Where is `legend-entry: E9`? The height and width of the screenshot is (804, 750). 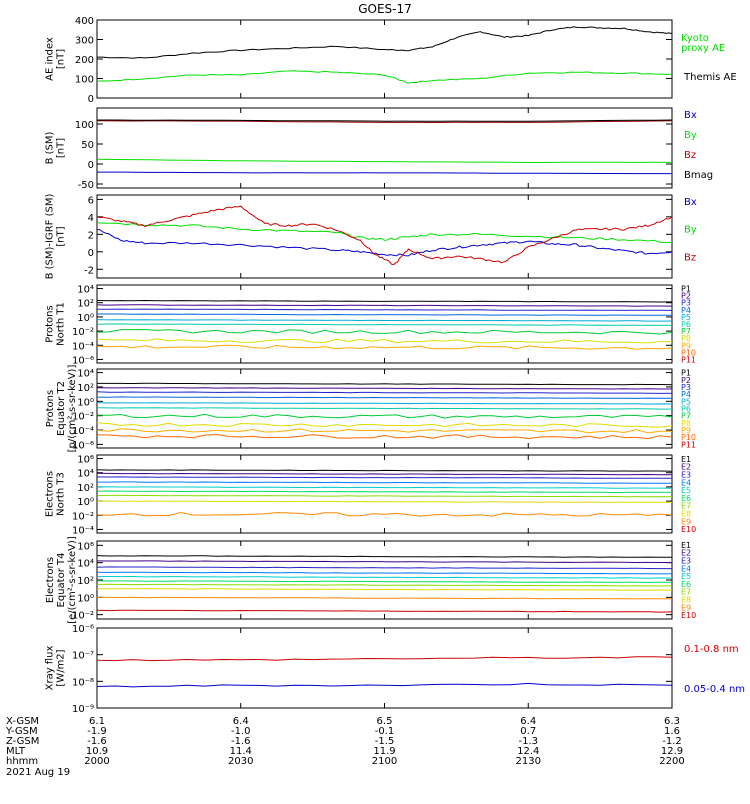
legend-entry: E9 is located at coordinates (686, 607).